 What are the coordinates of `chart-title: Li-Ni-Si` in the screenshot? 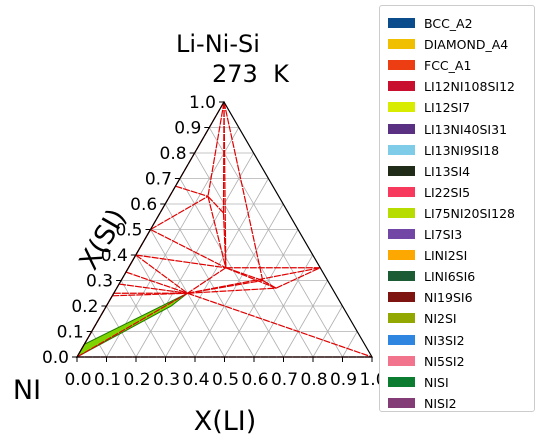 It's located at (218, 44).